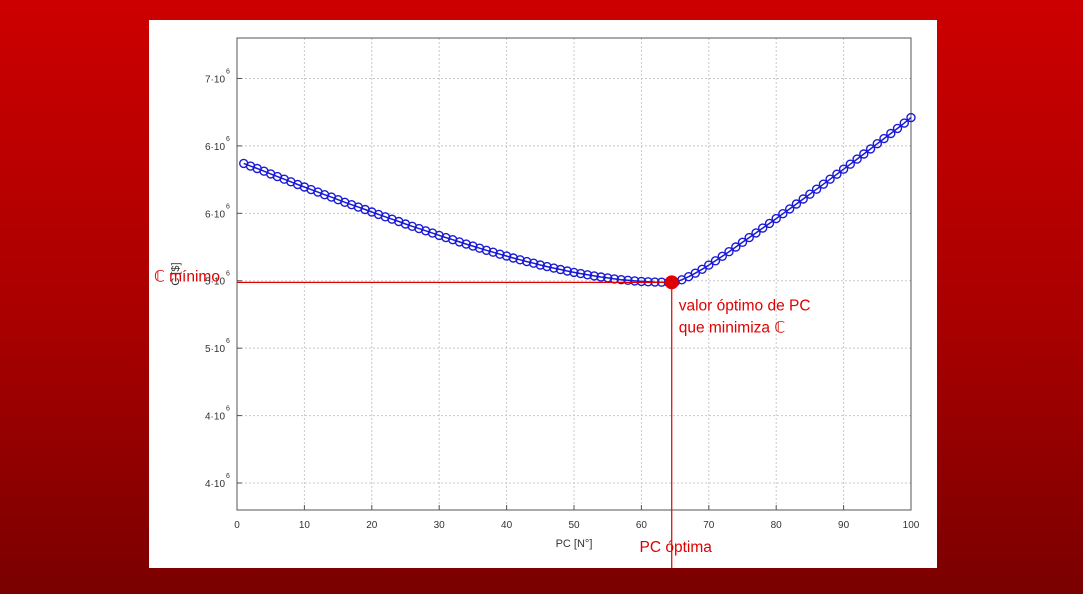 The image size is (1083, 594). Describe the element at coordinates (215, 79) in the screenshot. I see `y-tick-label: 7·10` at that location.